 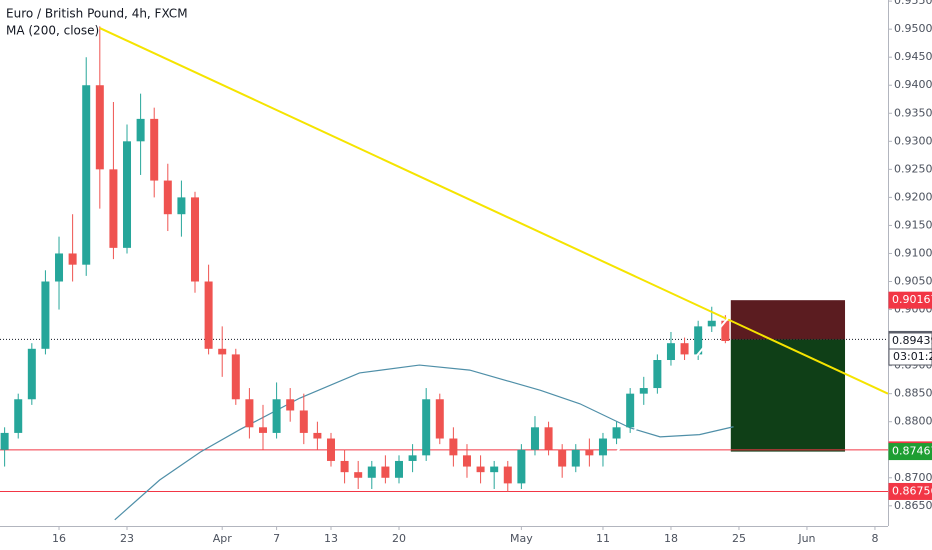 What do you see at coordinates (662, 396) in the screenshot?
I see `trend-line` at bounding box center [662, 396].